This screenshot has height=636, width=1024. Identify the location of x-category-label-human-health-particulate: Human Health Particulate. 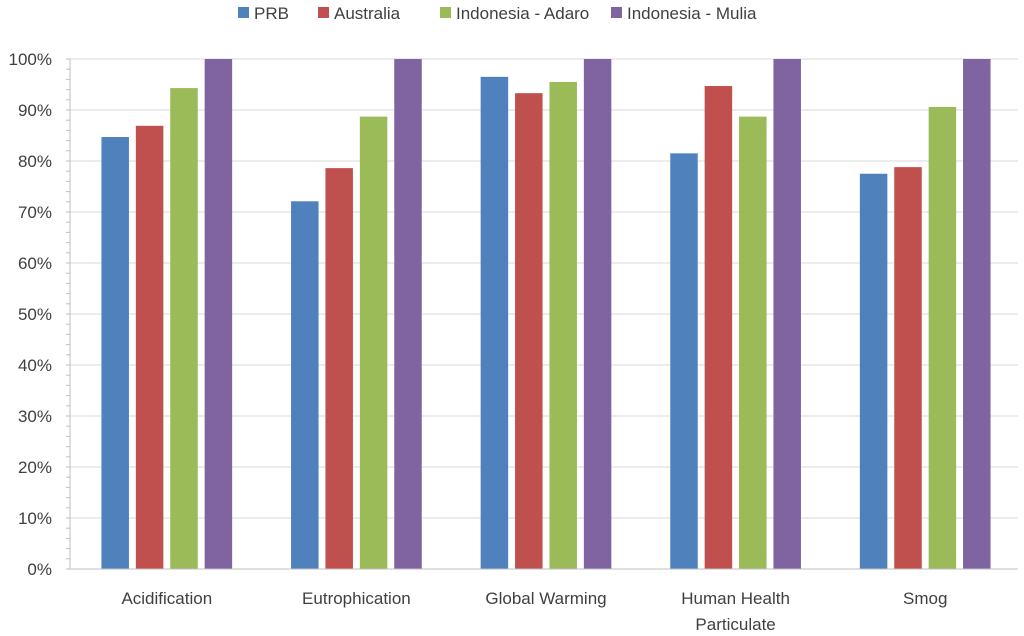
(735, 611).